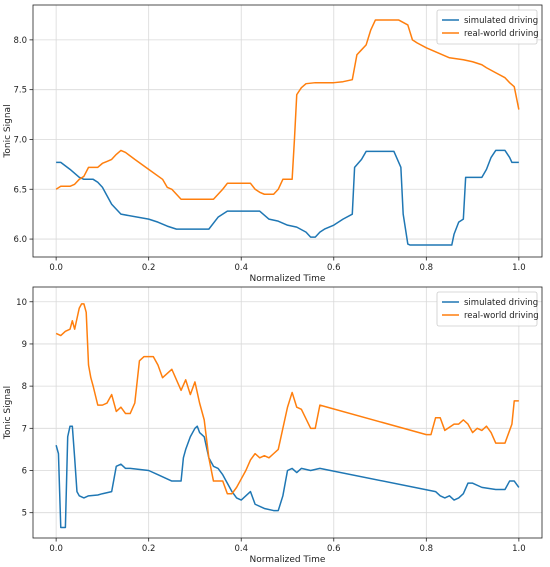 The image size is (550, 567). I want to click on series-line-simulated, so click(287, 197).